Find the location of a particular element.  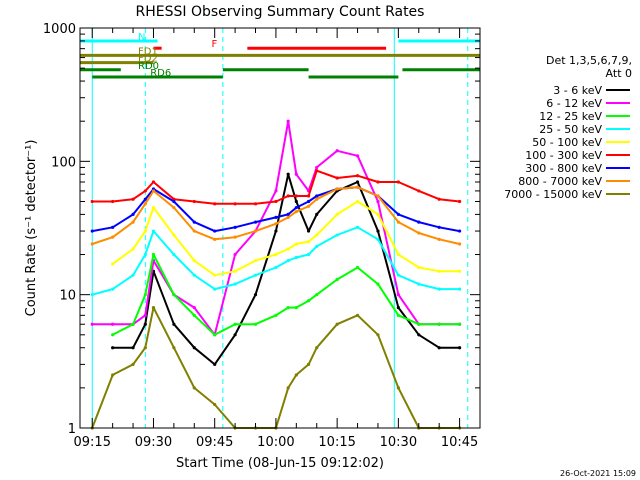

x-tick-label-3: 10:00 is located at coordinates (275, 442).